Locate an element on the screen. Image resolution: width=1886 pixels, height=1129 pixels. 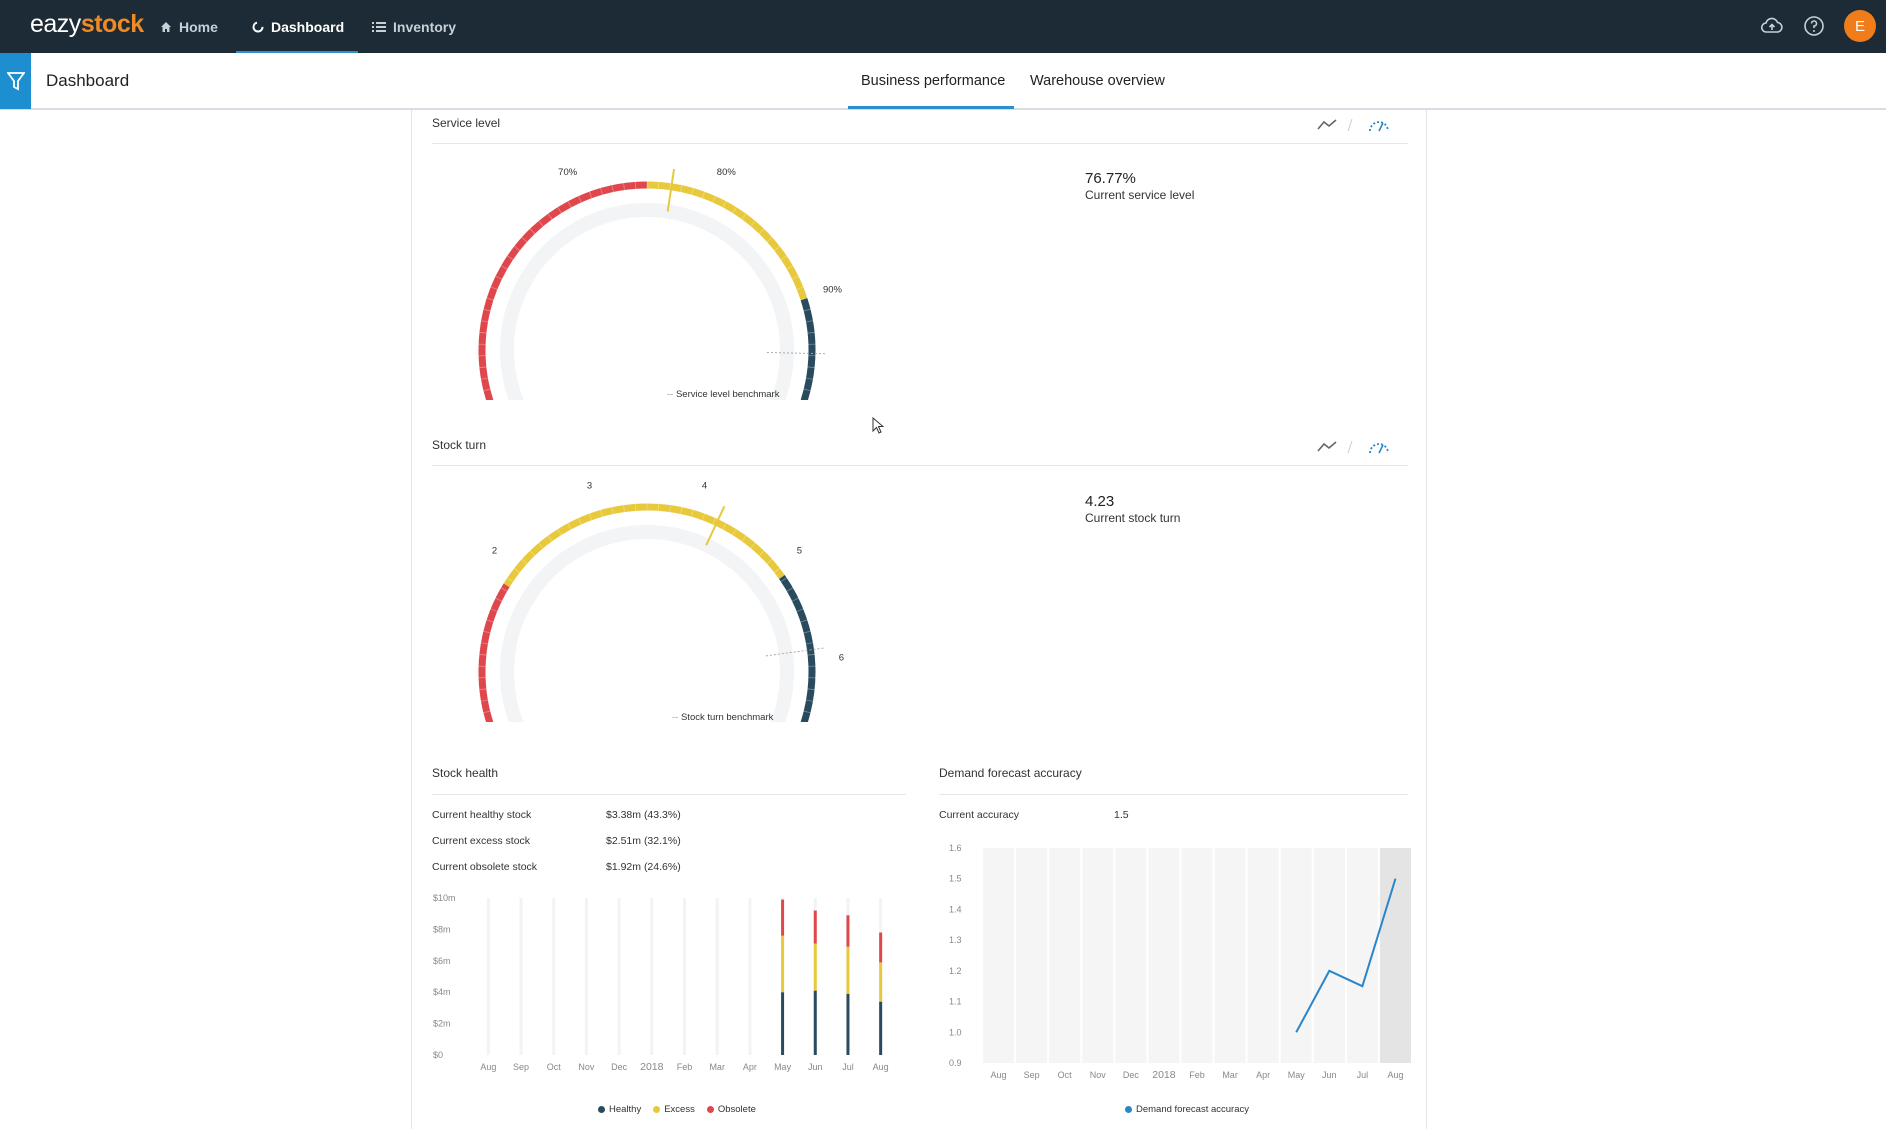
nav-home: Home is located at coordinates (189, 26).